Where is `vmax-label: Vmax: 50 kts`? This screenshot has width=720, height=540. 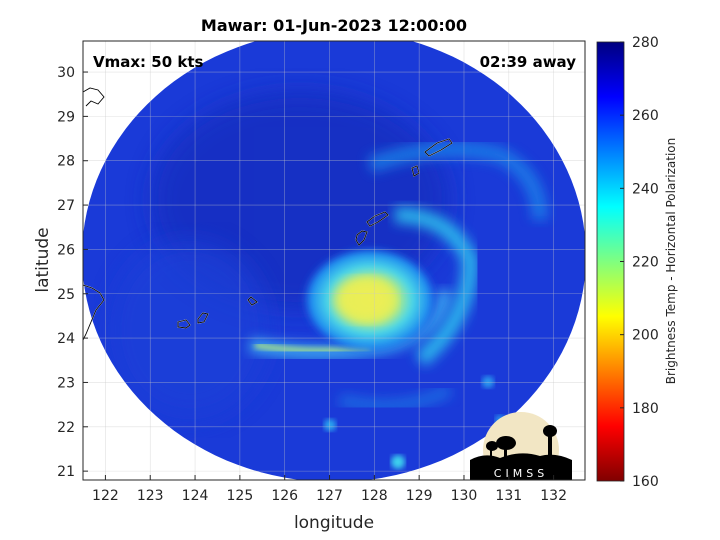
vmax-label: Vmax: 50 kts is located at coordinates (148, 62).